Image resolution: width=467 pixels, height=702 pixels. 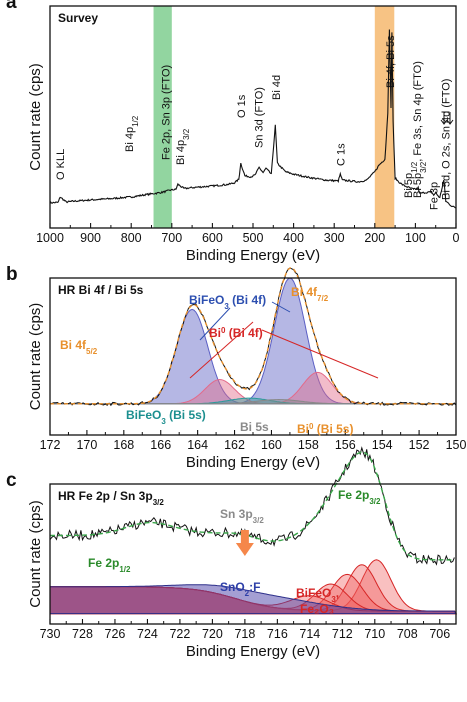 What do you see at coordinates (293, 238) in the screenshot?
I see `x-tick-label: 400` at bounding box center [293, 238].